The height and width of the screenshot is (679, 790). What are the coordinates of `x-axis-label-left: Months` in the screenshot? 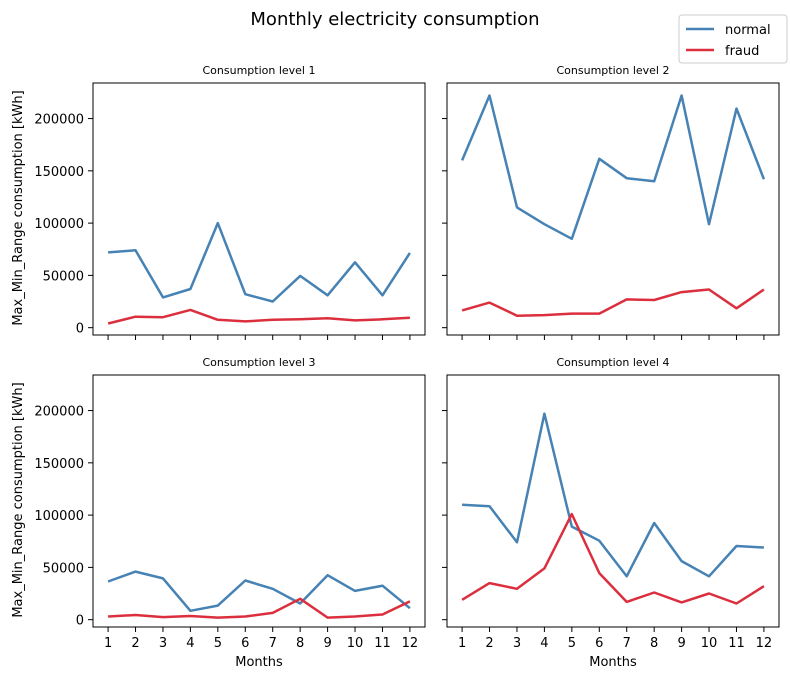 It's located at (259, 662).